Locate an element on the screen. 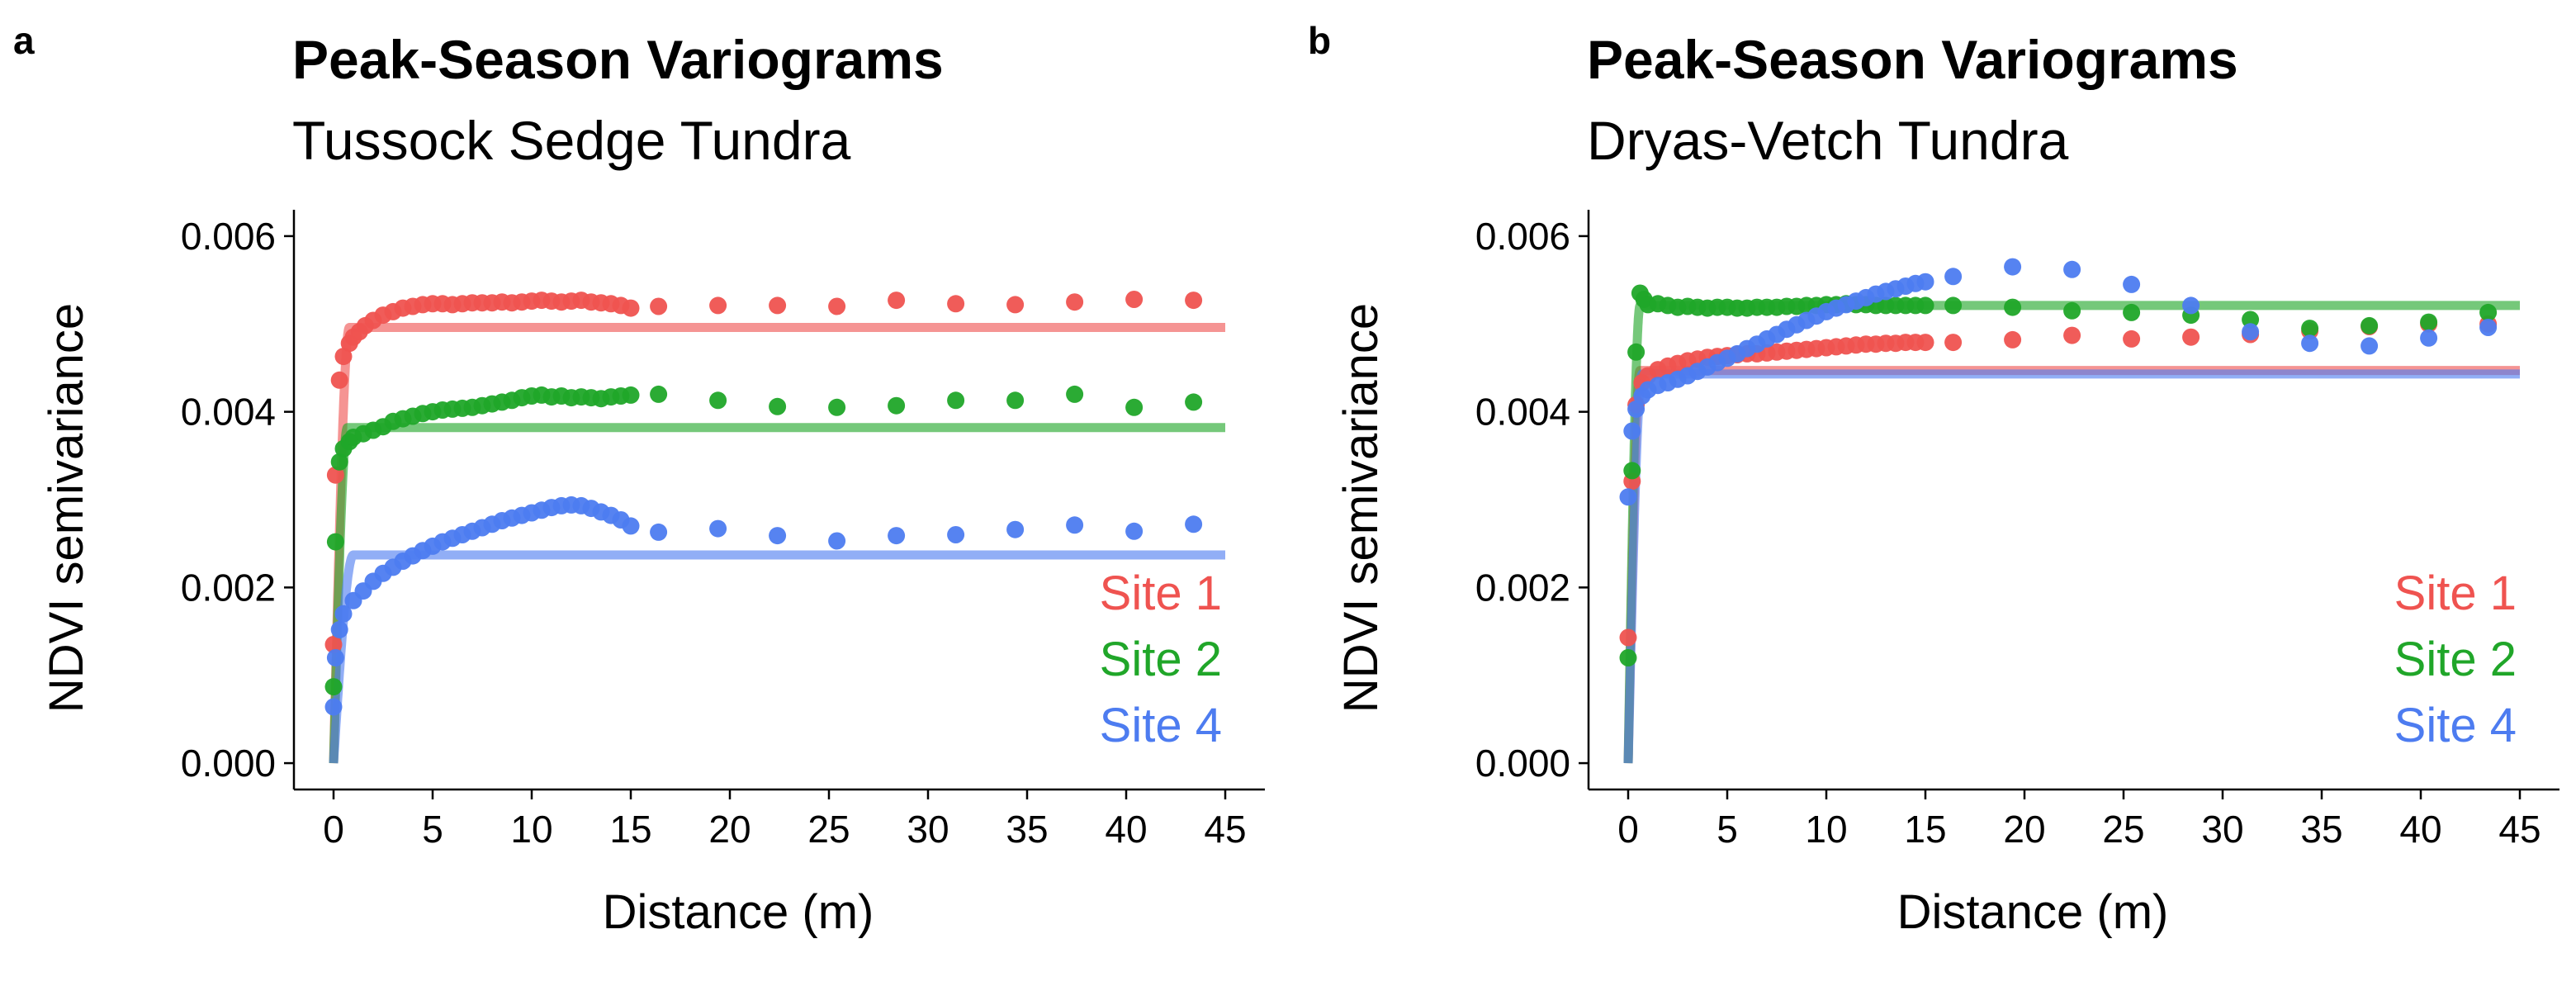 This screenshot has height=991, width=2576. y-tick-label: 0.004 is located at coordinates (1522, 412).